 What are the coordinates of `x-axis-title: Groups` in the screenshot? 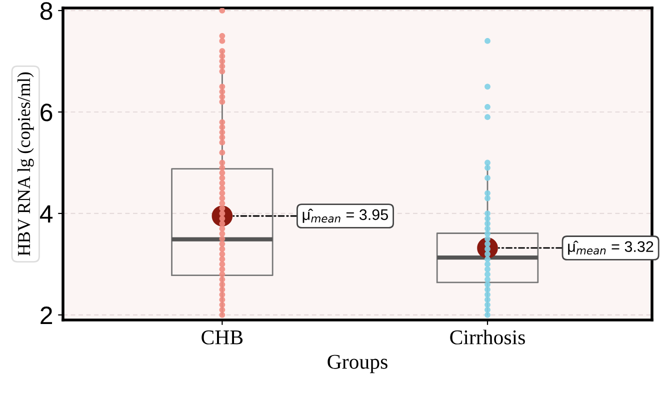 It's located at (358, 364).